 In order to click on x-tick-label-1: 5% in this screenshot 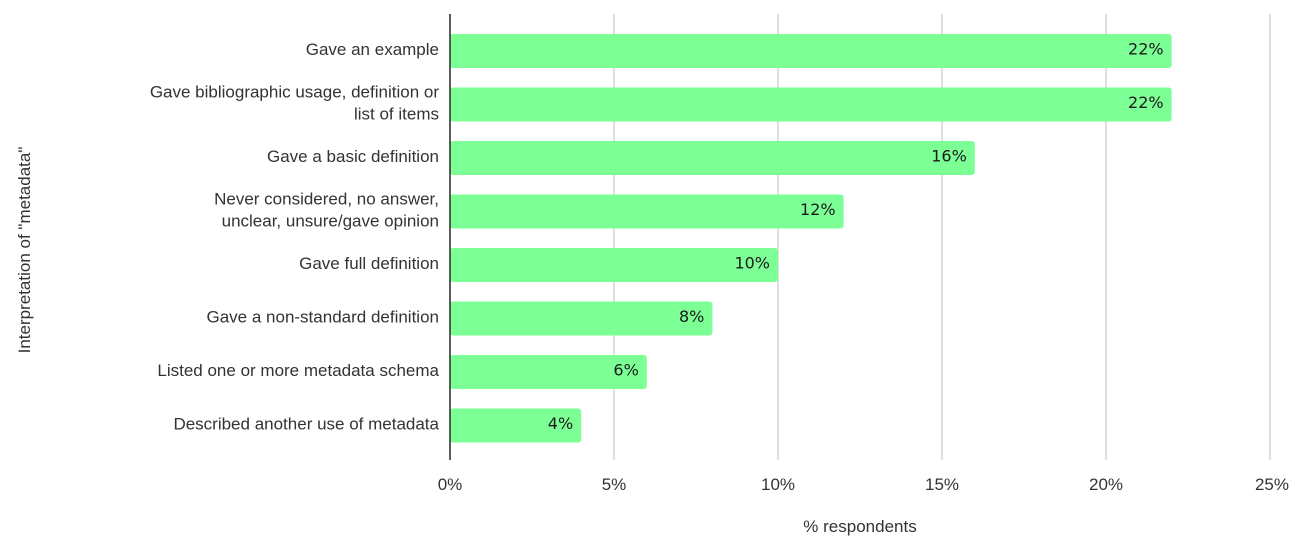, I will do `click(614, 484)`.